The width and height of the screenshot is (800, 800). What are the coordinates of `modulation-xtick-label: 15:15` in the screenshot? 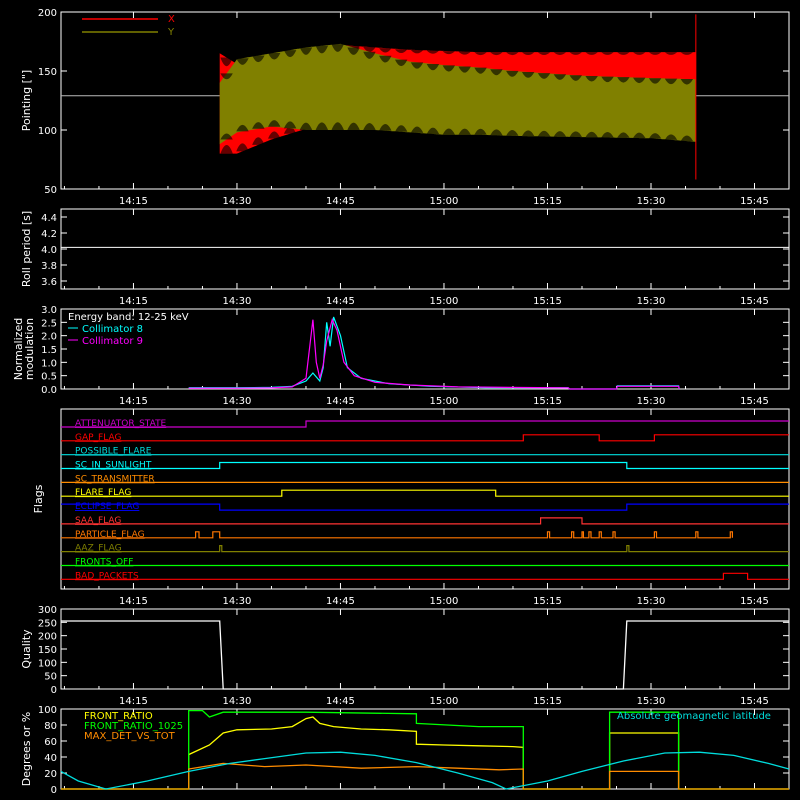 It's located at (547, 401).